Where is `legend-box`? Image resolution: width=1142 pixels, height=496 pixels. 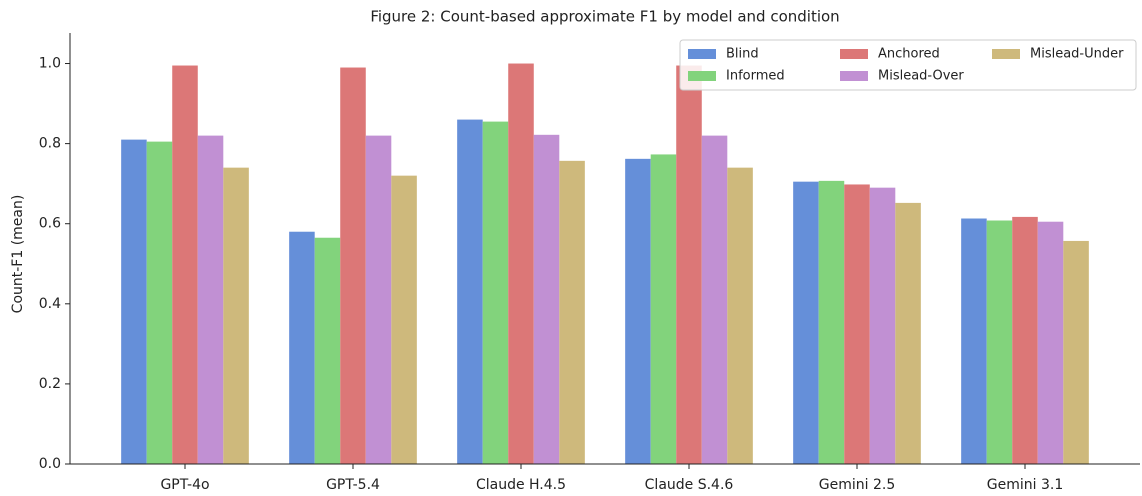
legend-box is located at coordinates (908, 65).